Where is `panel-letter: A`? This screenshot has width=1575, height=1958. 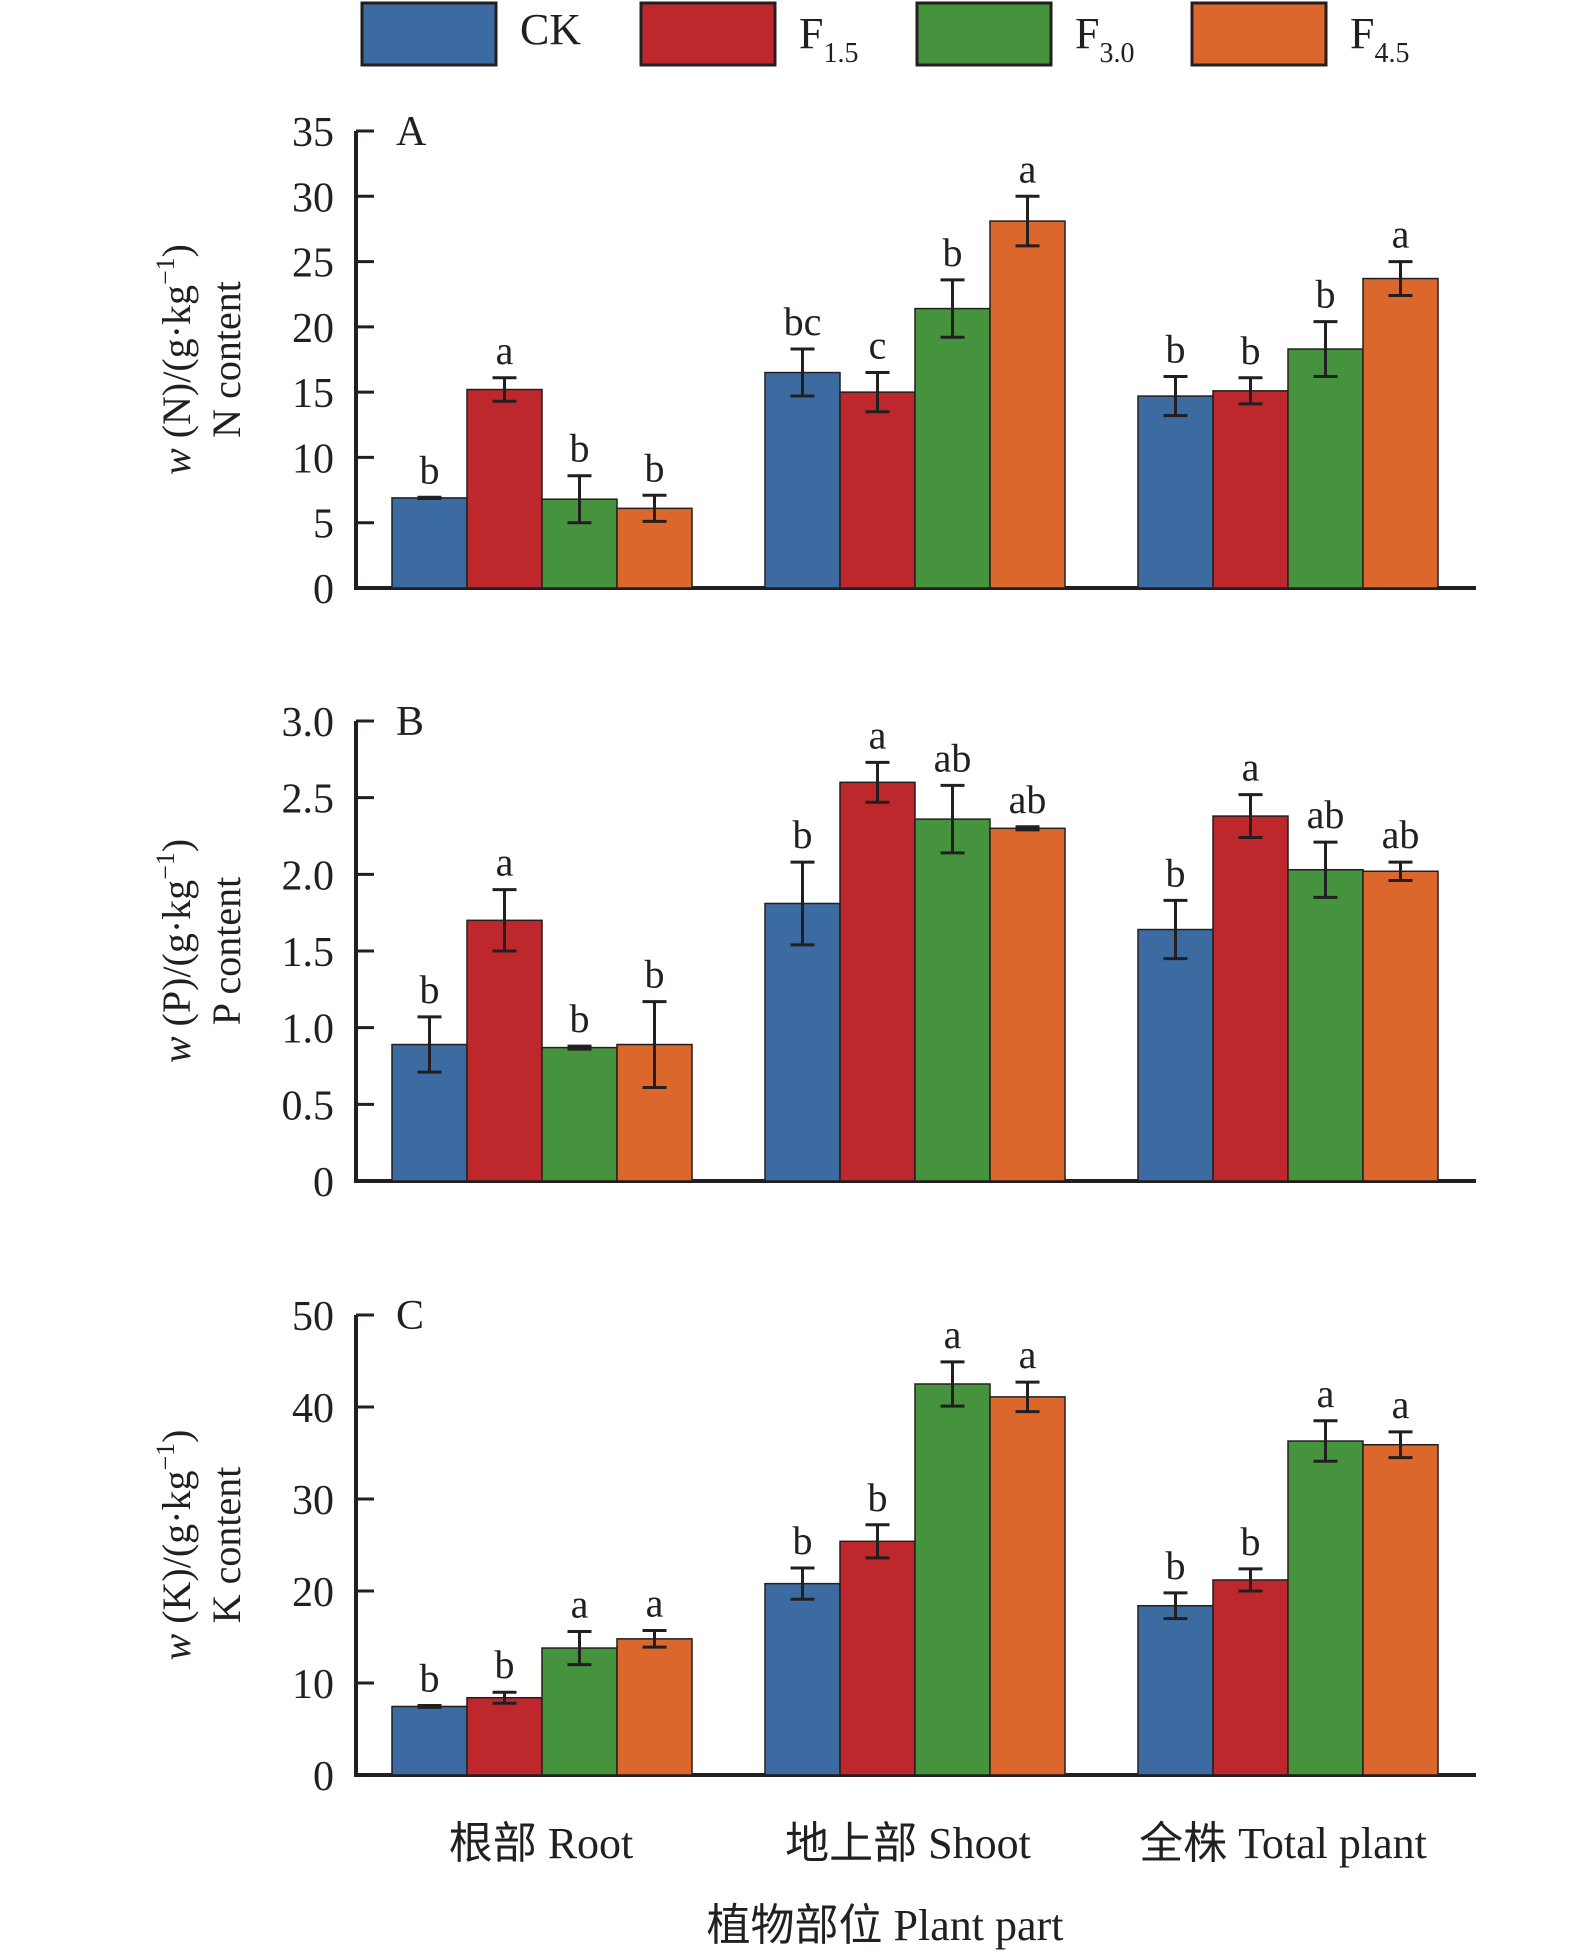 panel-letter: A is located at coordinates (411, 132).